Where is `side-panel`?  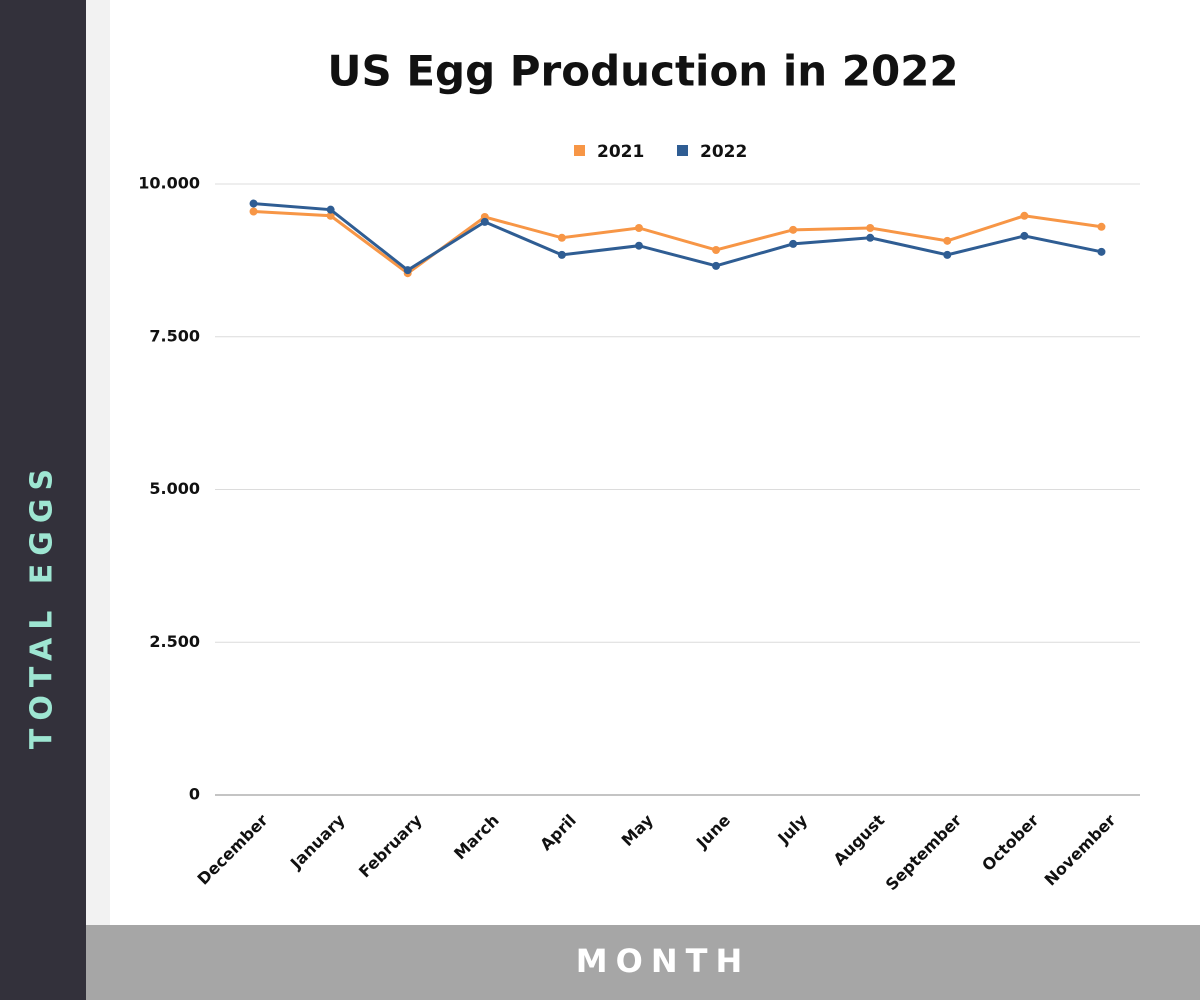 side-panel is located at coordinates (43, 500).